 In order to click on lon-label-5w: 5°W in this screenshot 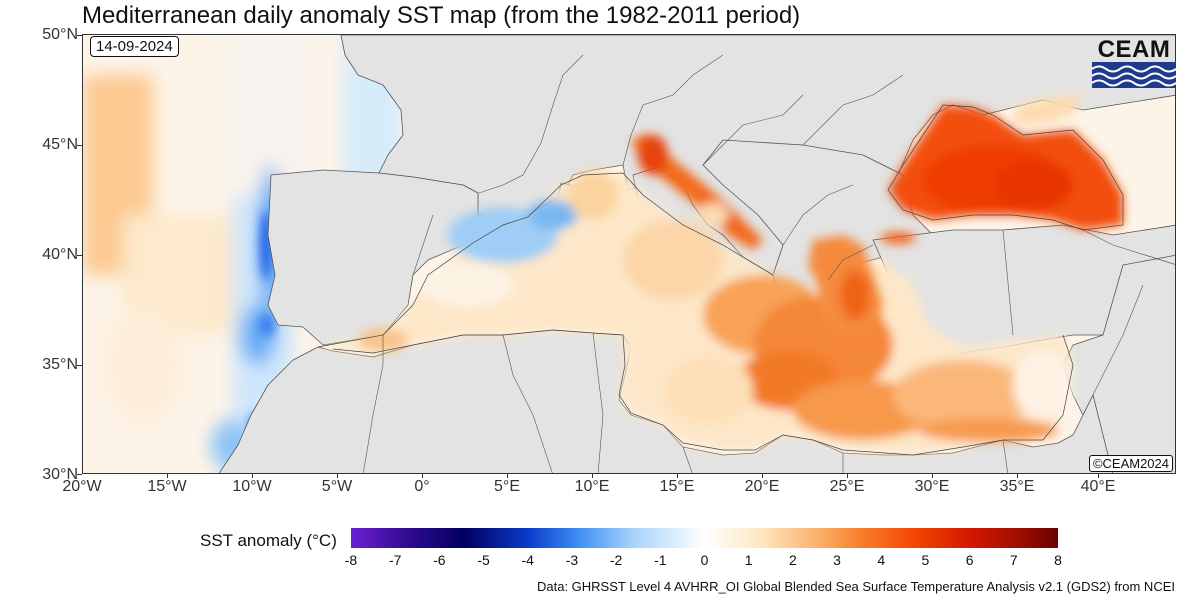, I will do `click(337, 486)`.